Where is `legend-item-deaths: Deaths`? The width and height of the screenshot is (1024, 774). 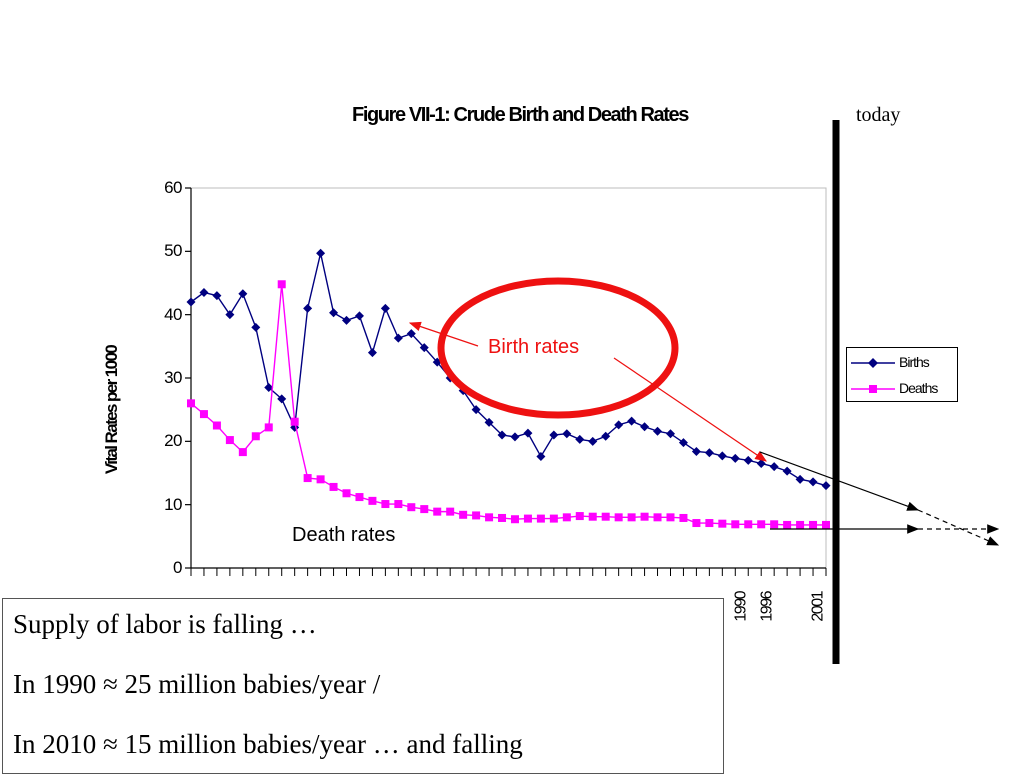 legend-item-deaths: Deaths is located at coordinates (903, 389).